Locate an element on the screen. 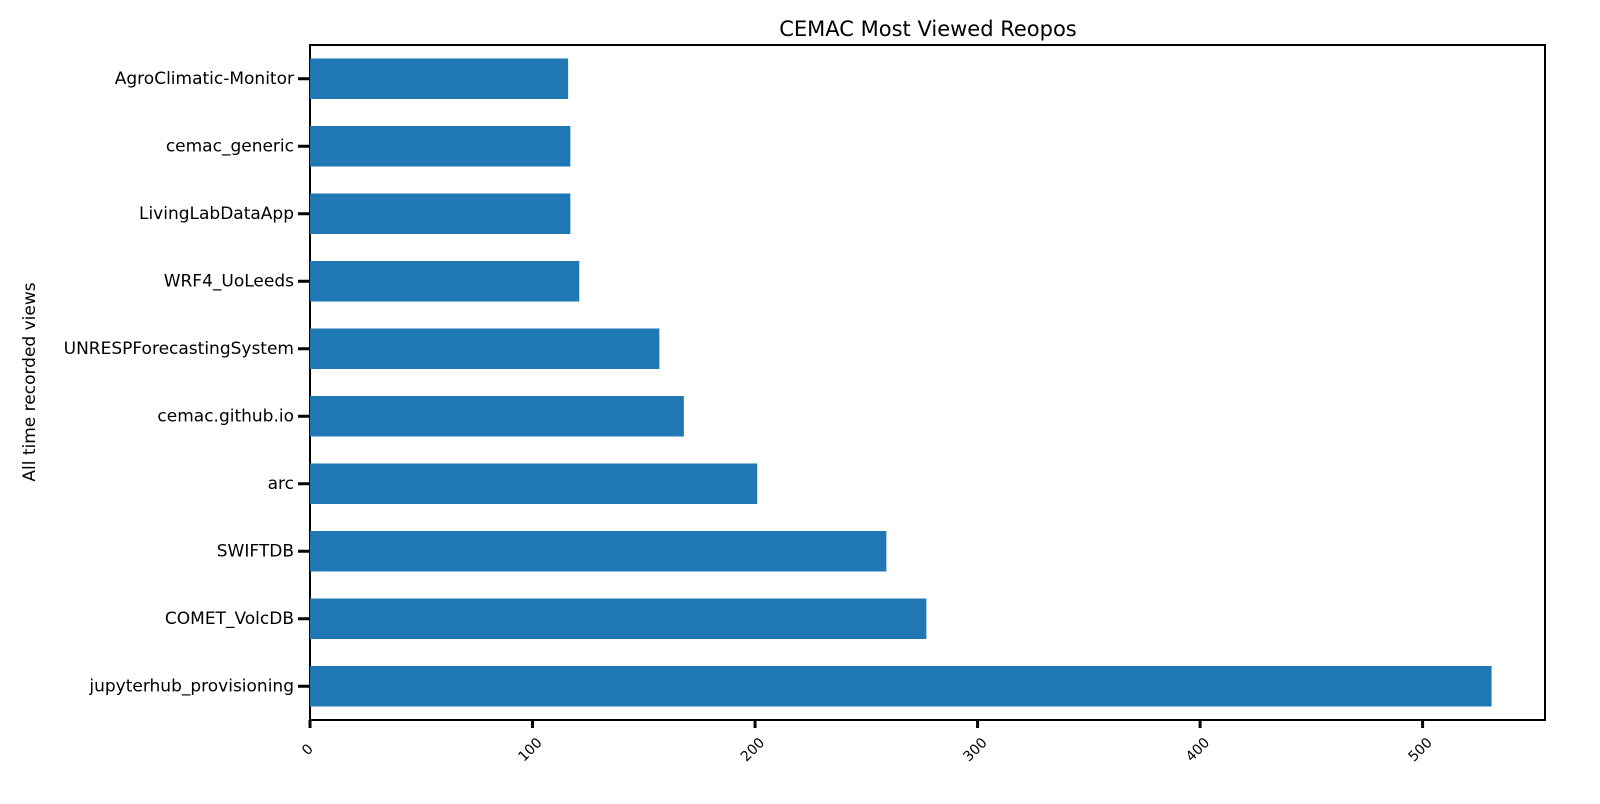  y-tick-label: COMET_VolcDB is located at coordinates (229, 619).